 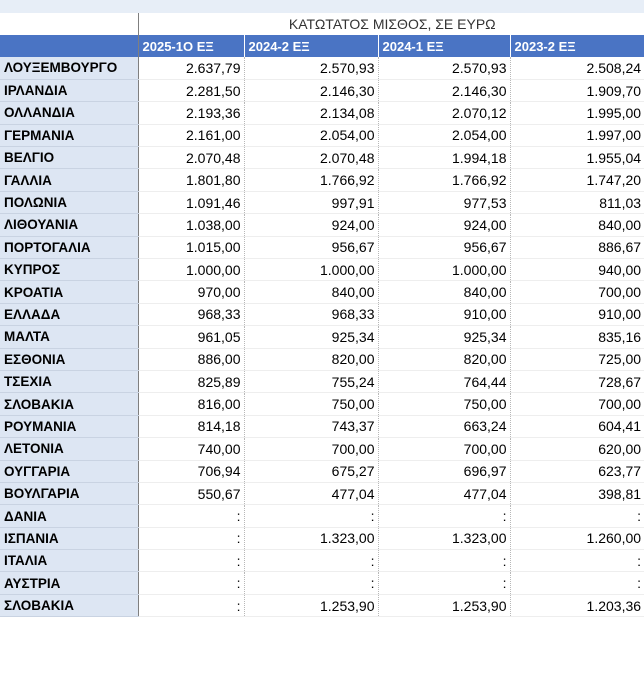 I want to click on value-cell: 2.281,50, so click(x=191, y=91).